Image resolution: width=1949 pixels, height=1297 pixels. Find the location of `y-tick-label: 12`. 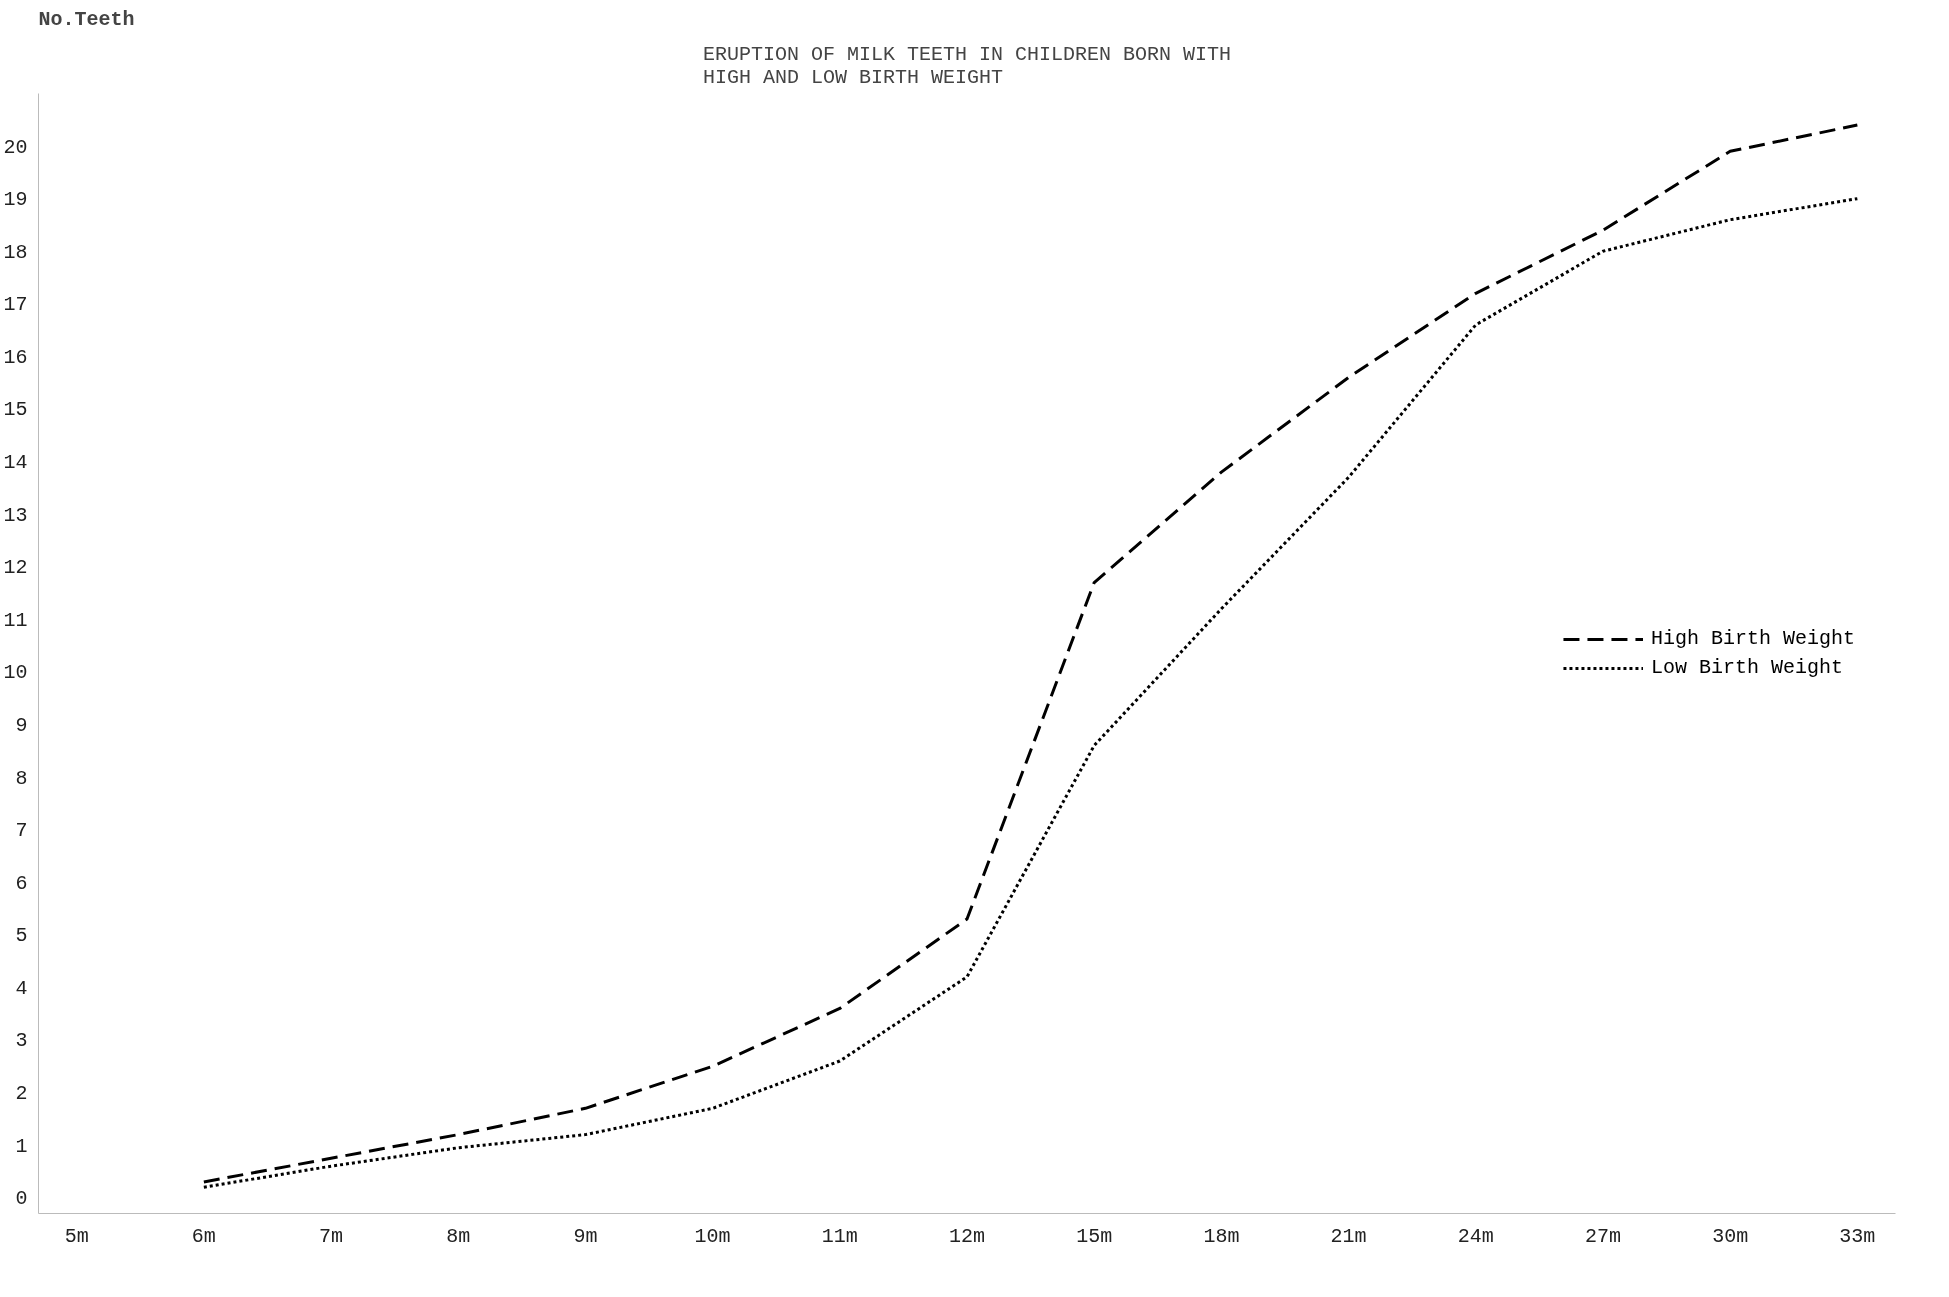

y-tick-label: 12 is located at coordinates (15, 568).